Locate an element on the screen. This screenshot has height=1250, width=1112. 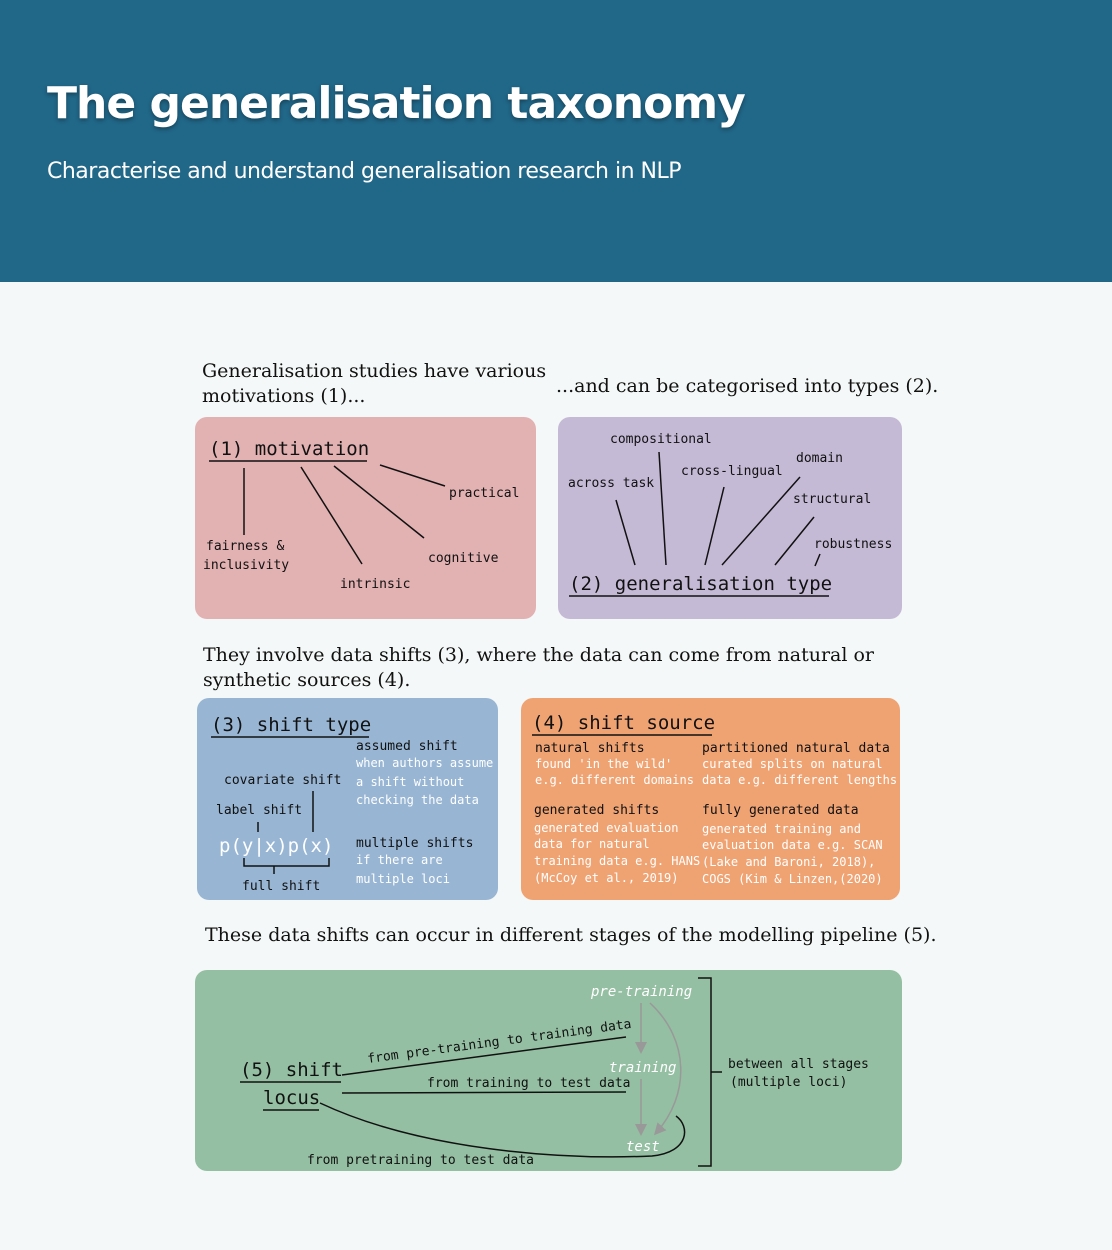
caption-shifts-line2: synthetic sources (4). is located at coordinates (306, 680).